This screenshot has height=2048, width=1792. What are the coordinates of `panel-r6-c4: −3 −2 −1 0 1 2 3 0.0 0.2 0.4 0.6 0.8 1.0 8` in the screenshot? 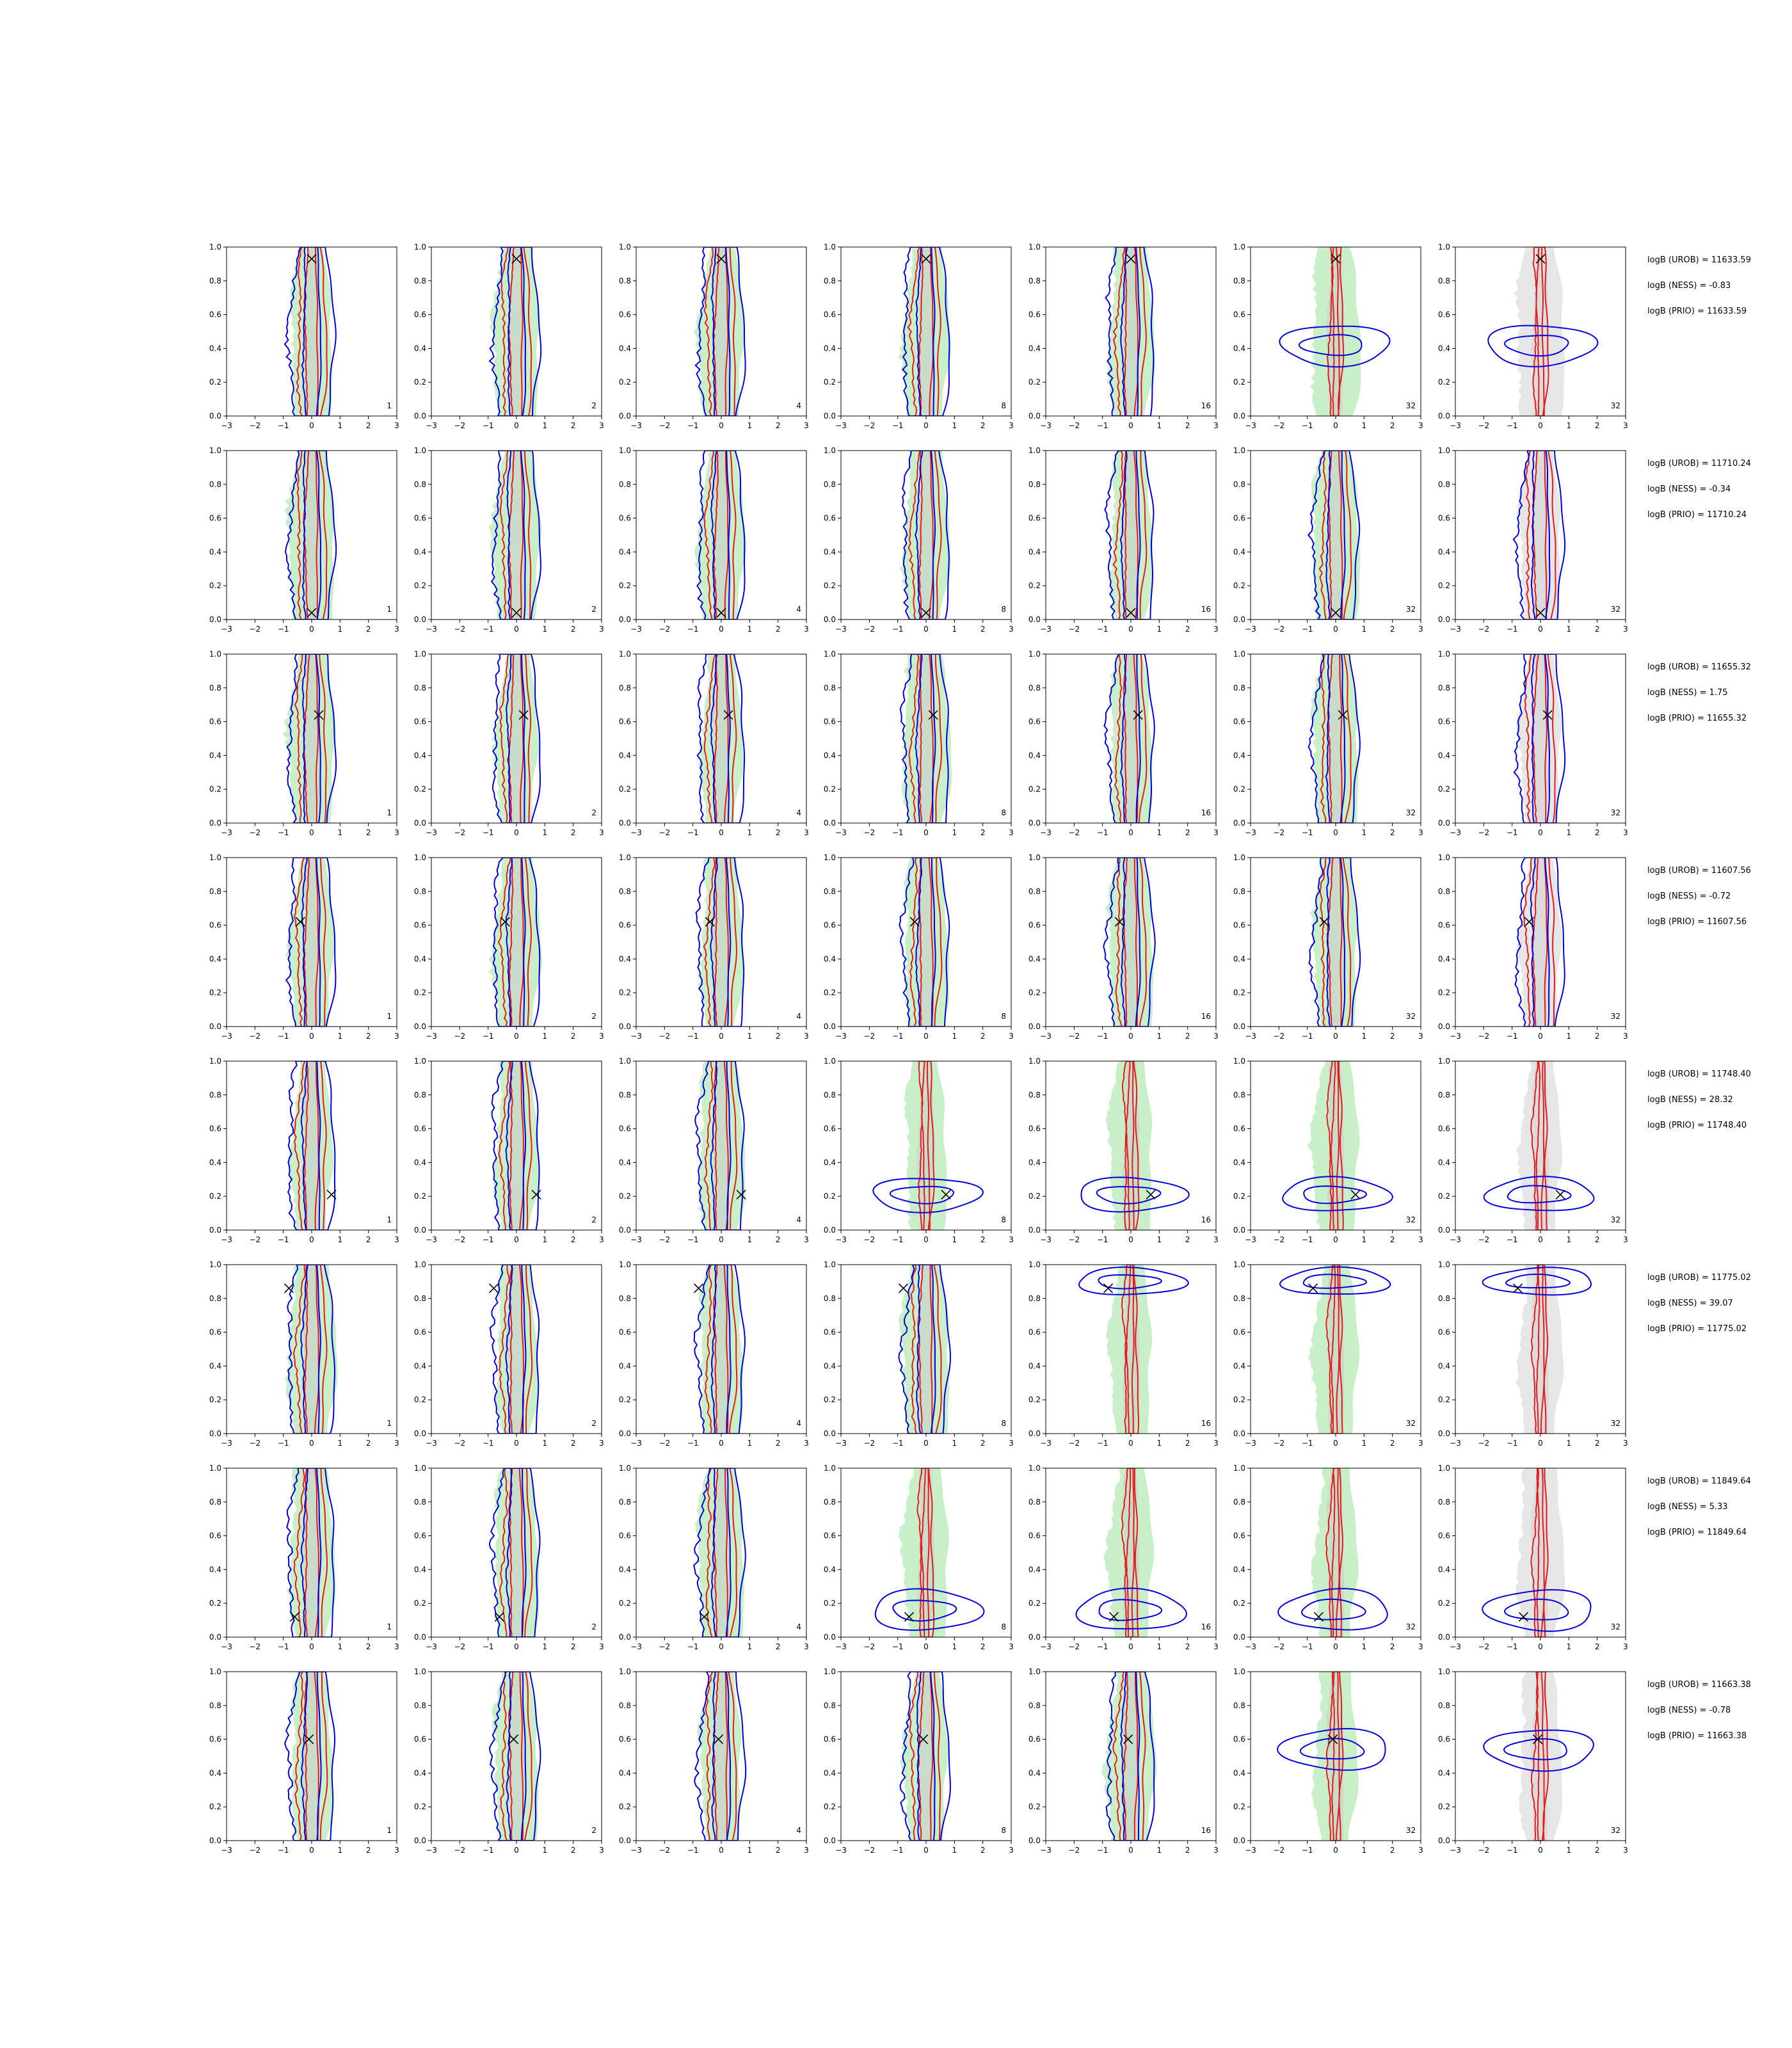 It's located at (919, 1354).